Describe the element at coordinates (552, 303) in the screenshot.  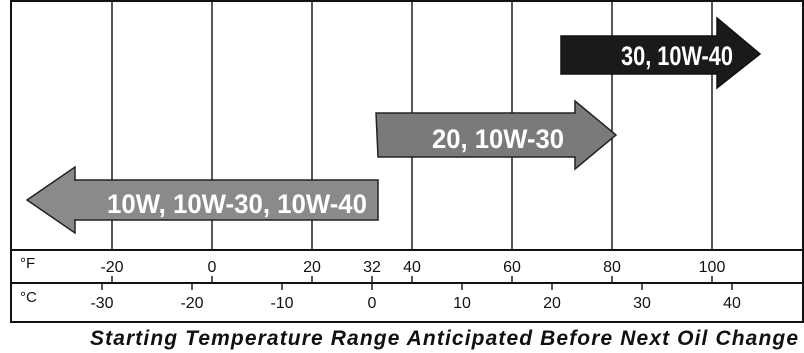
I see `celsius-tick-label: 20` at that location.